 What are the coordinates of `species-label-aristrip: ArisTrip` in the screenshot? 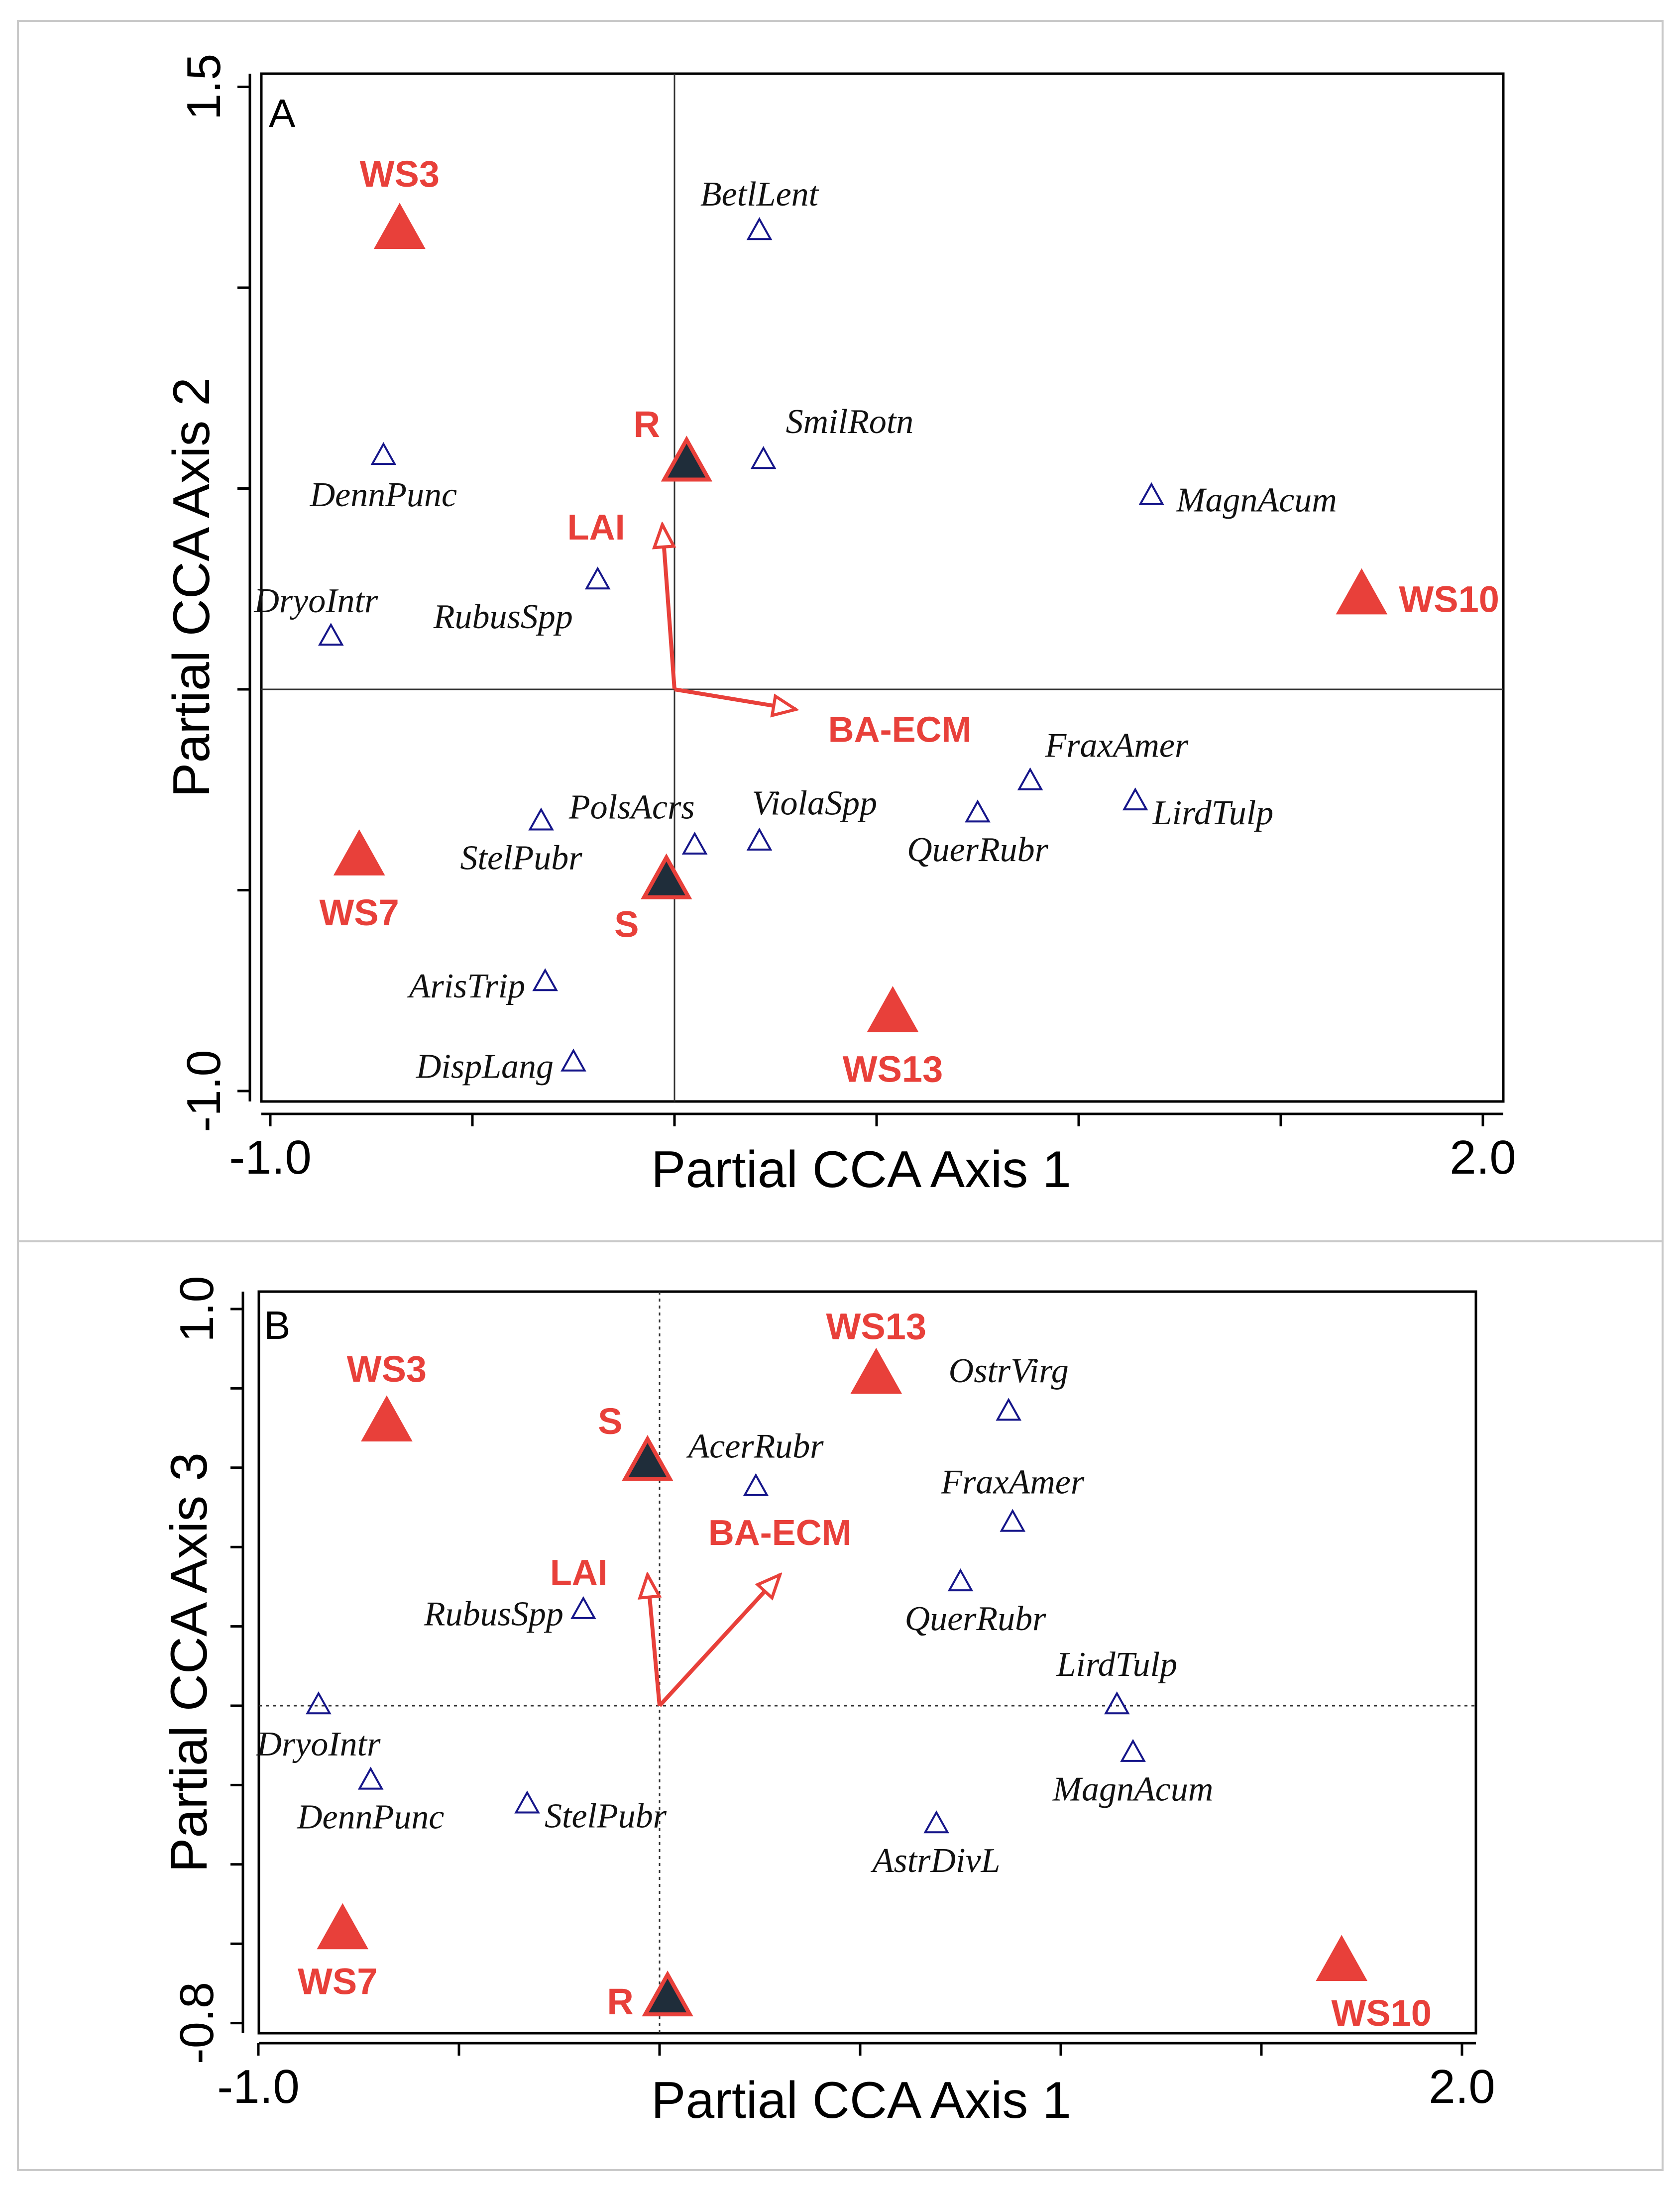 It's located at (466, 986).